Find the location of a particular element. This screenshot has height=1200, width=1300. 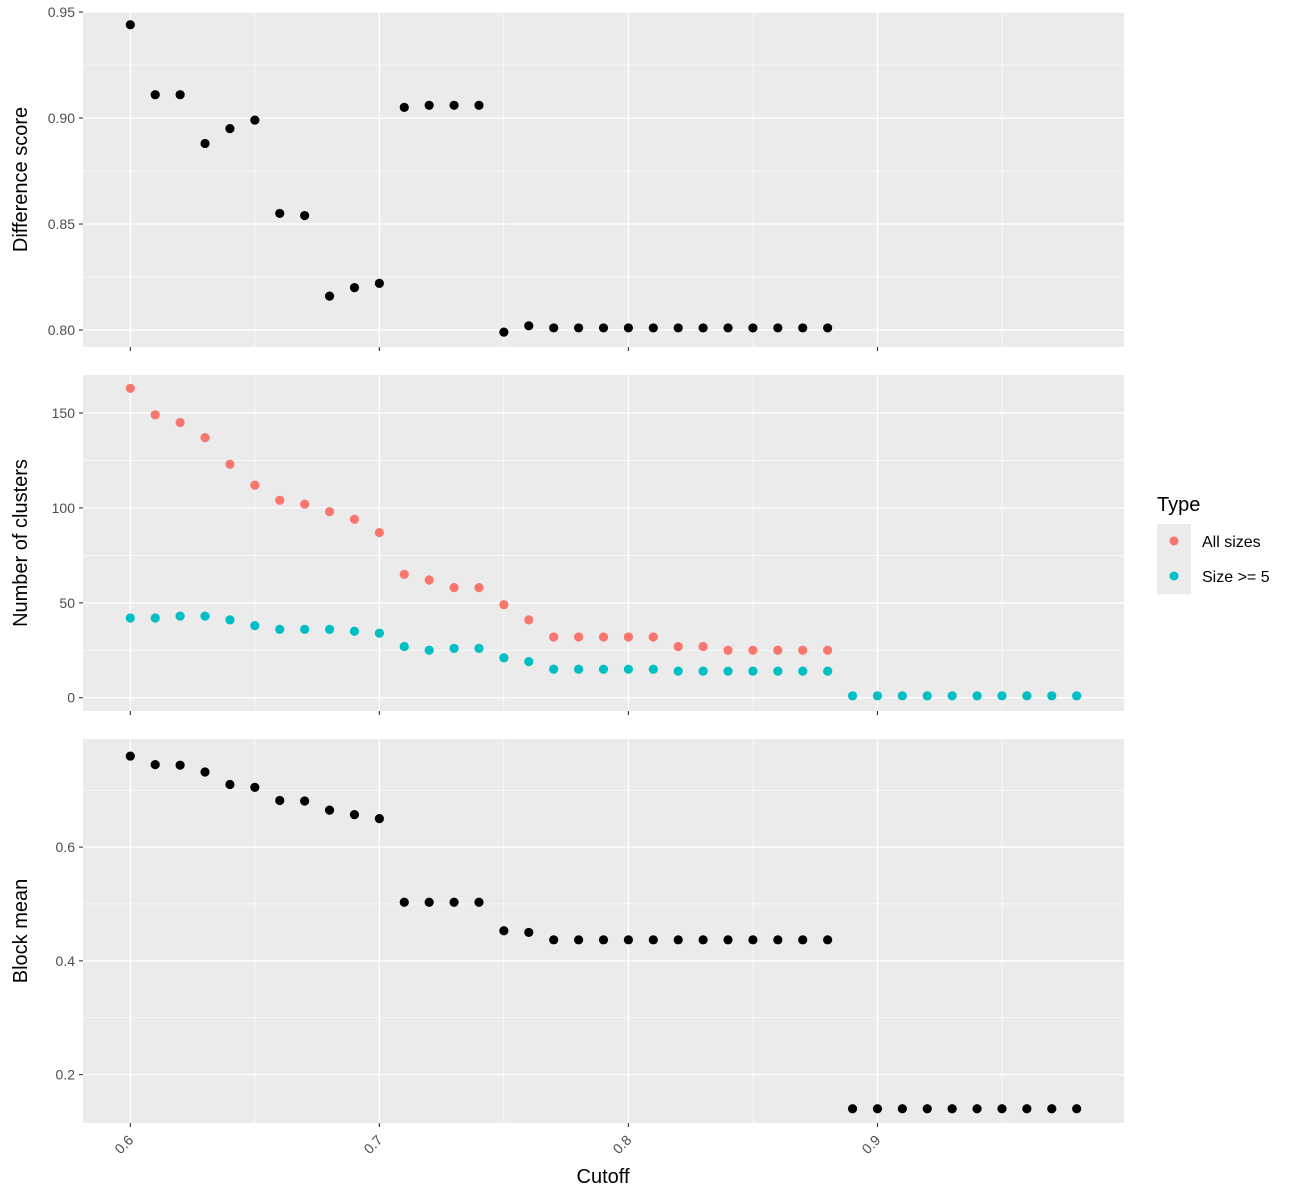

legend-key-background is located at coordinates (1174, 559).